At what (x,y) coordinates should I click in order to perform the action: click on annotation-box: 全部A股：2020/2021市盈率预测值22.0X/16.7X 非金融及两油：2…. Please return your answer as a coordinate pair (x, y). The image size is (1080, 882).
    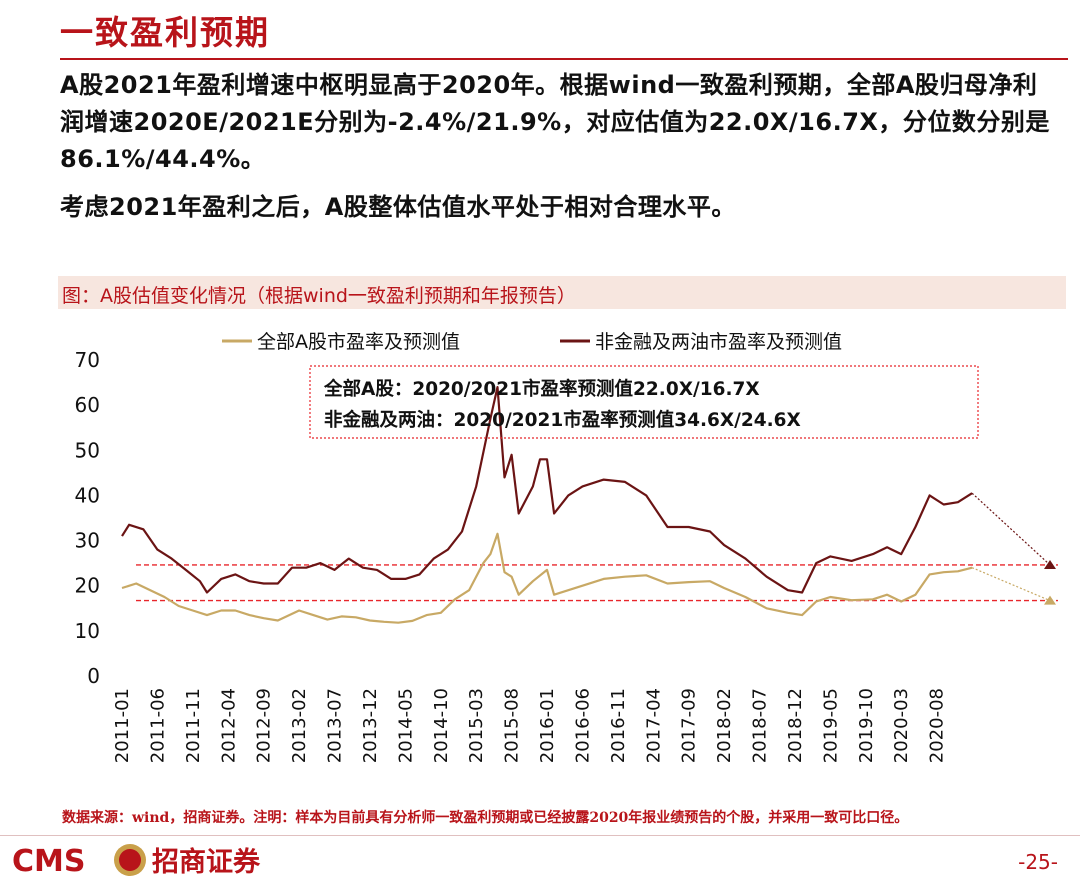
    Looking at the image, I should click on (644, 402).